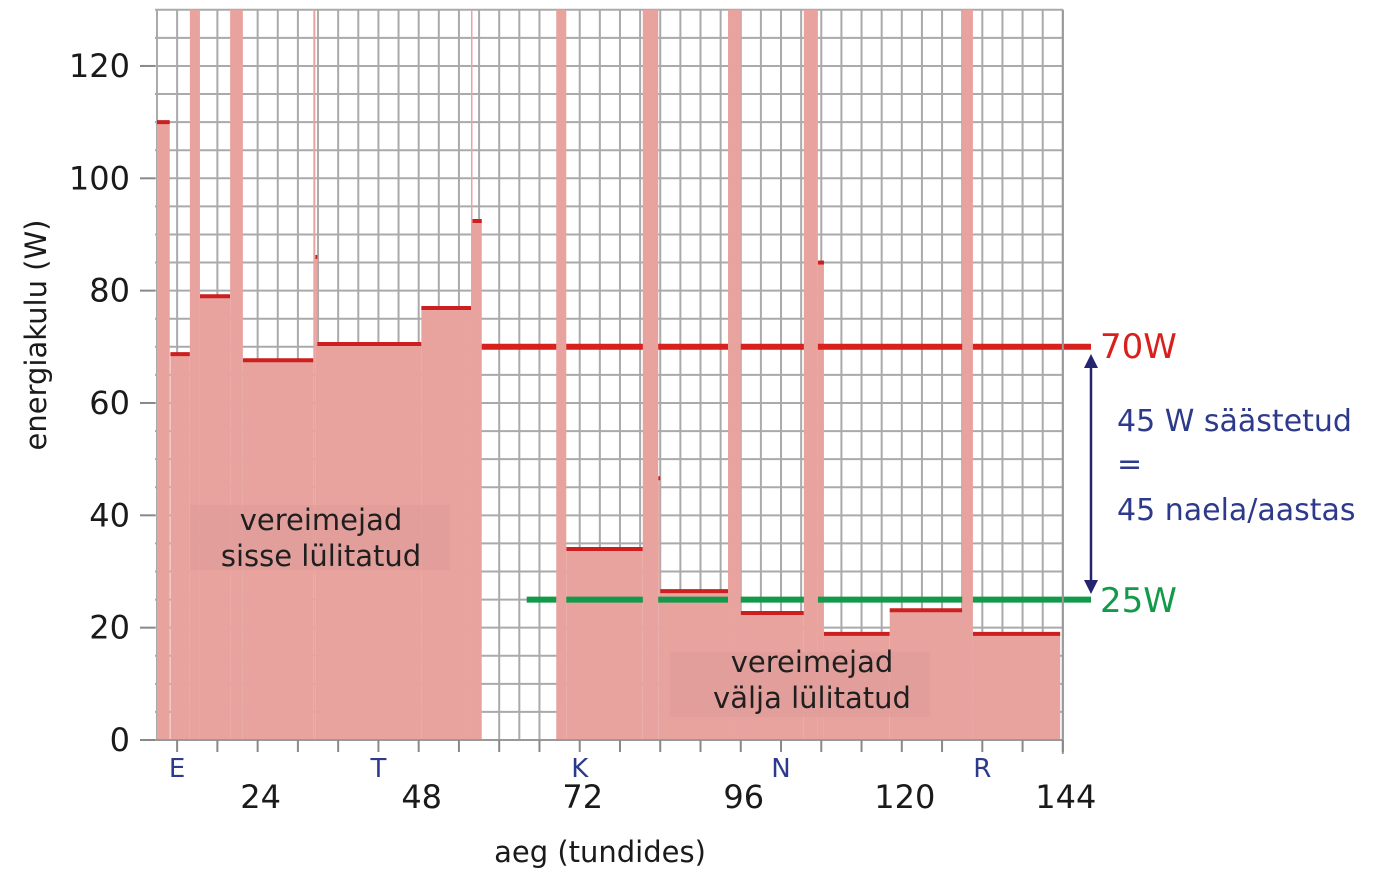  I want to click on x-tick-label: 48, so click(421, 797).